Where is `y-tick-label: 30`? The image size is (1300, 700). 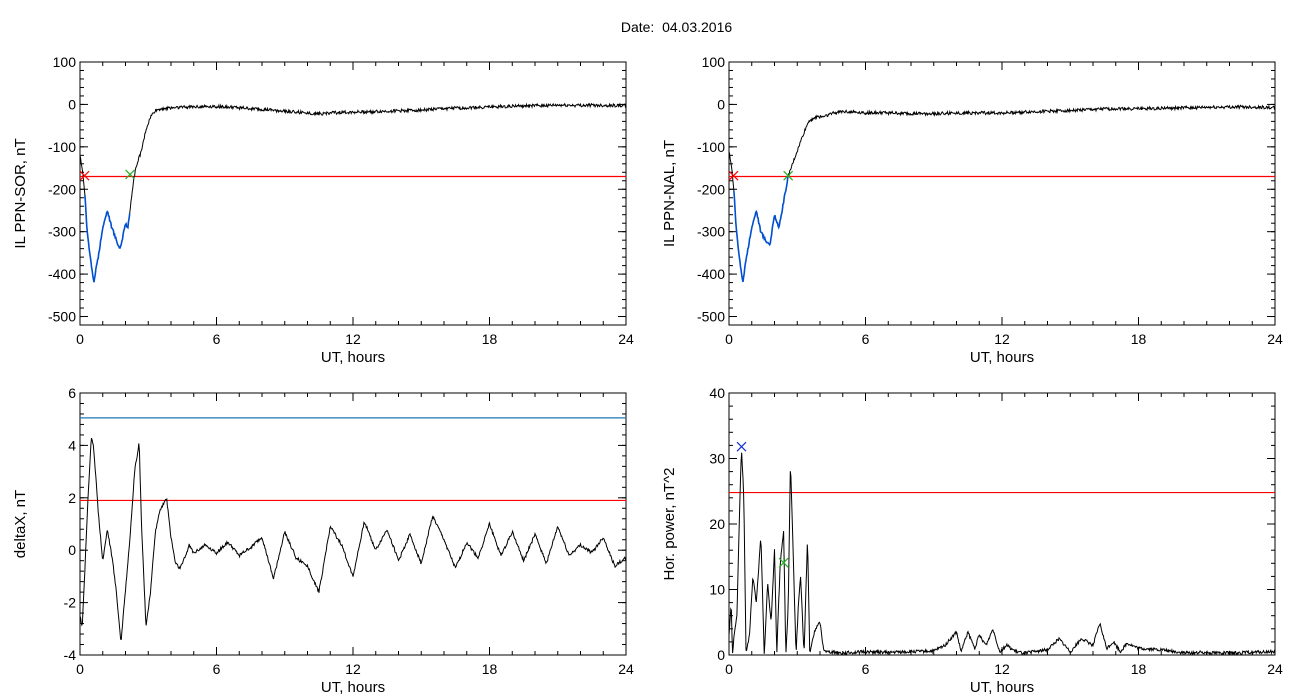 y-tick-label: 30 is located at coordinates (717, 459).